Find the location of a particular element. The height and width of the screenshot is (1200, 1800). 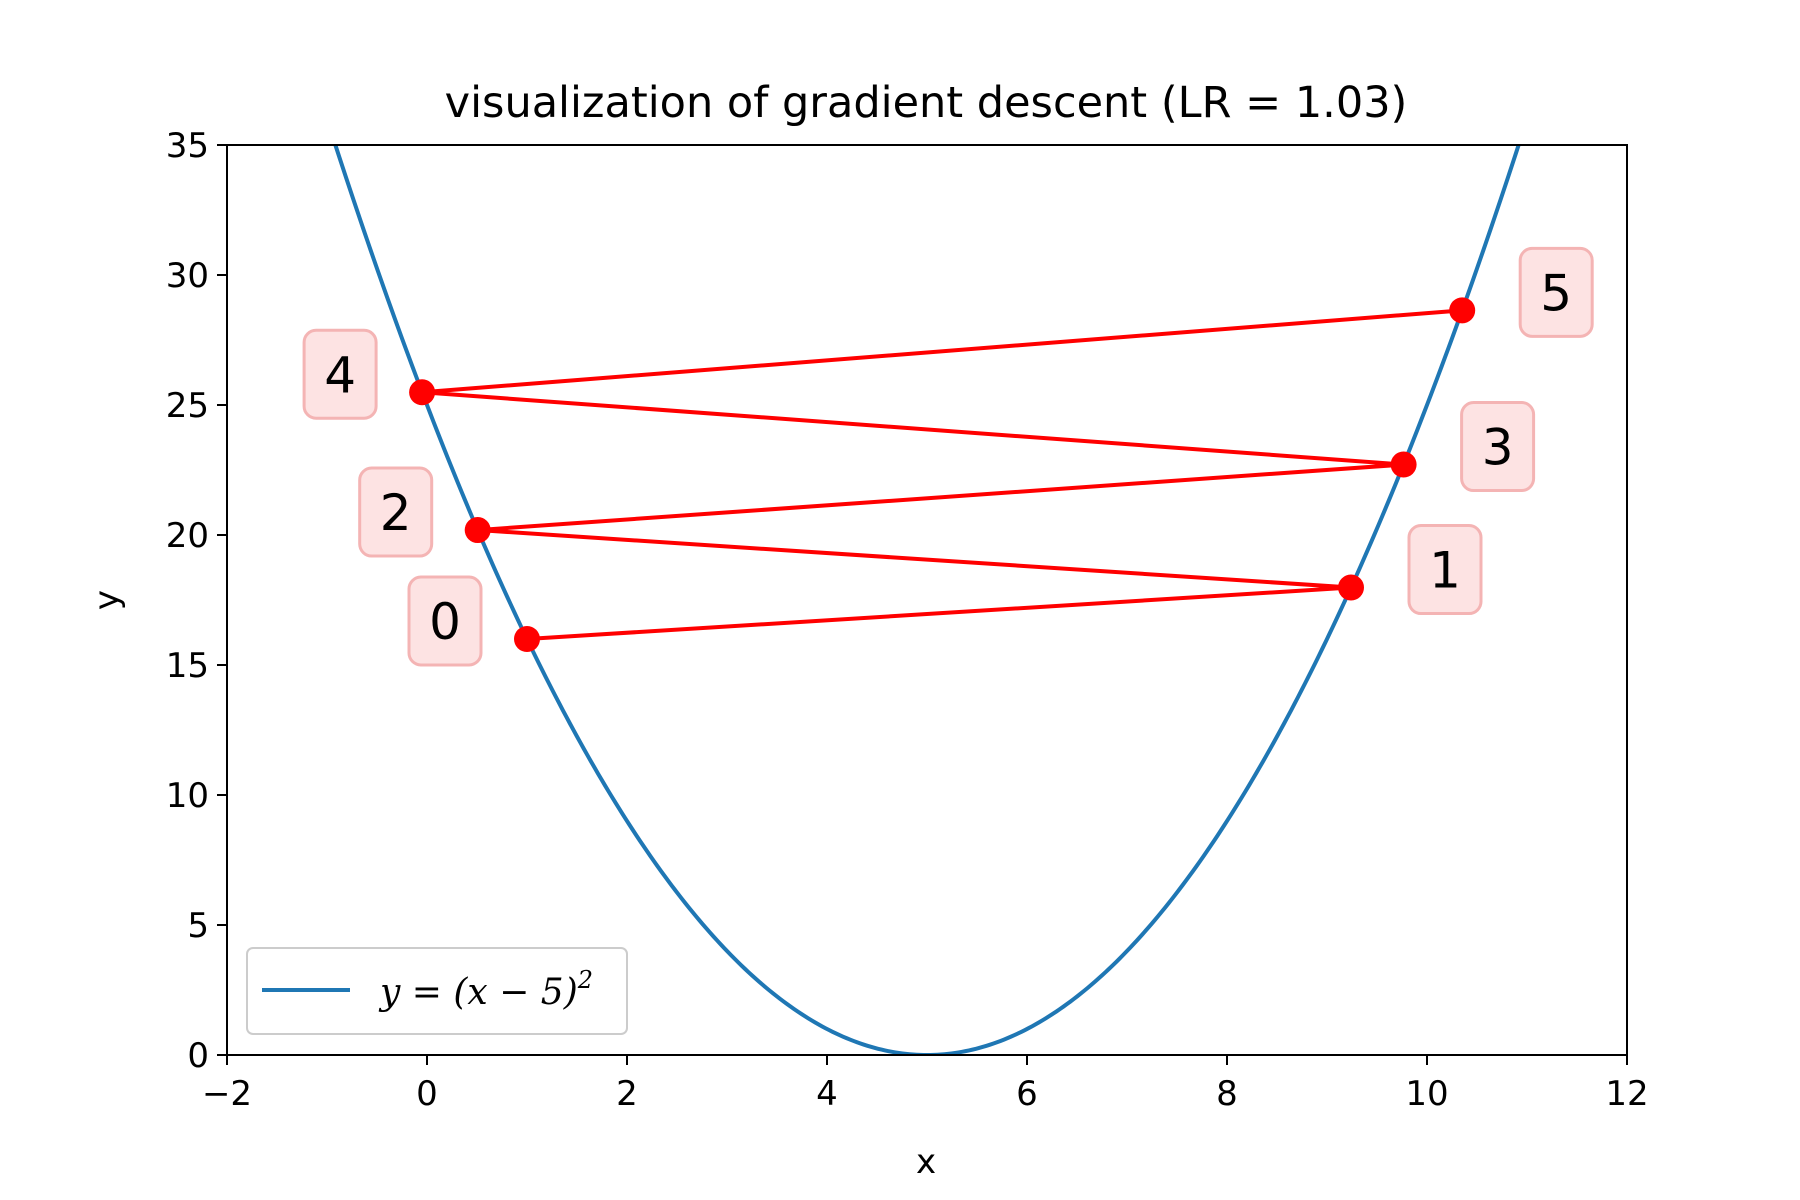

x-tick-label: −2 is located at coordinates (227, 1094).